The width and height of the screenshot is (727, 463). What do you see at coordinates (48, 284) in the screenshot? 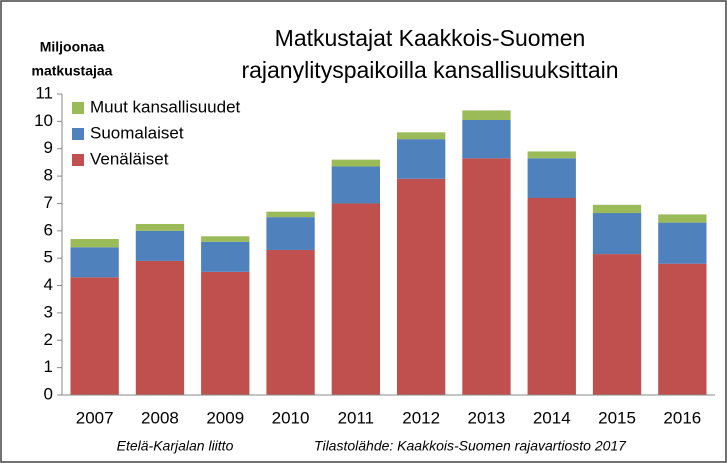
I see `y-tick-label: 4` at bounding box center [48, 284].